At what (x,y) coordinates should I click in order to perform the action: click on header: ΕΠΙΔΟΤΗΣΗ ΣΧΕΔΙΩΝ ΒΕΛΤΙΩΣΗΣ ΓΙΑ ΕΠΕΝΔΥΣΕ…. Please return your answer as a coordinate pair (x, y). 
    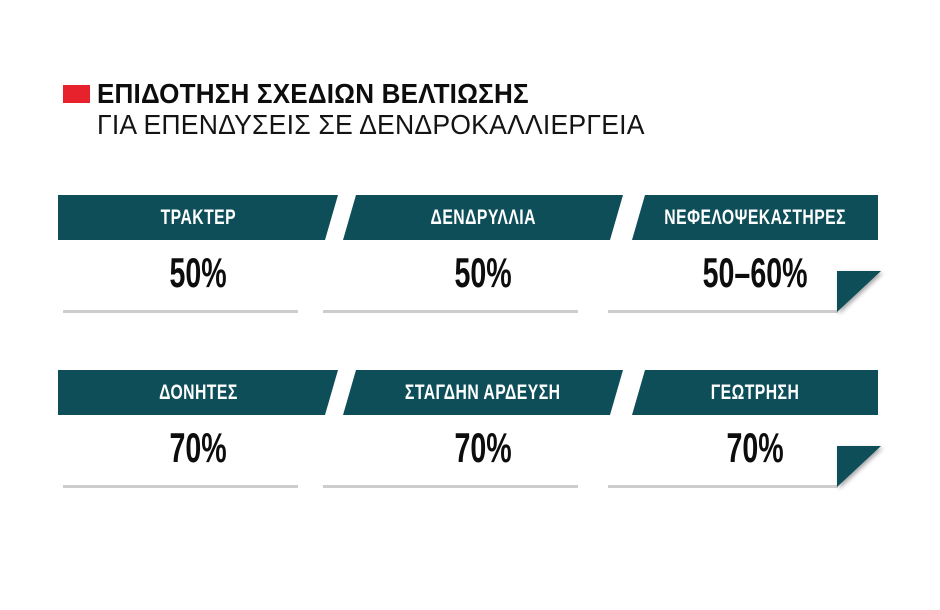
    Looking at the image, I should click on (368, 110).